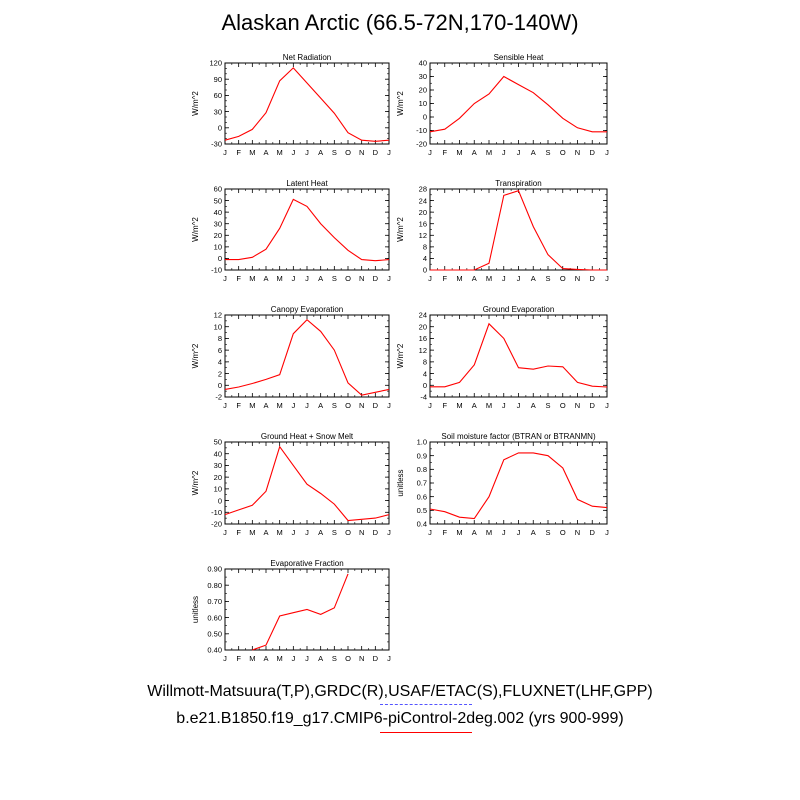  What do you see at coordinates (422, 496) in the screenshot?
I see `y-tick-label: 0.6` at bounding box center [422, 496].